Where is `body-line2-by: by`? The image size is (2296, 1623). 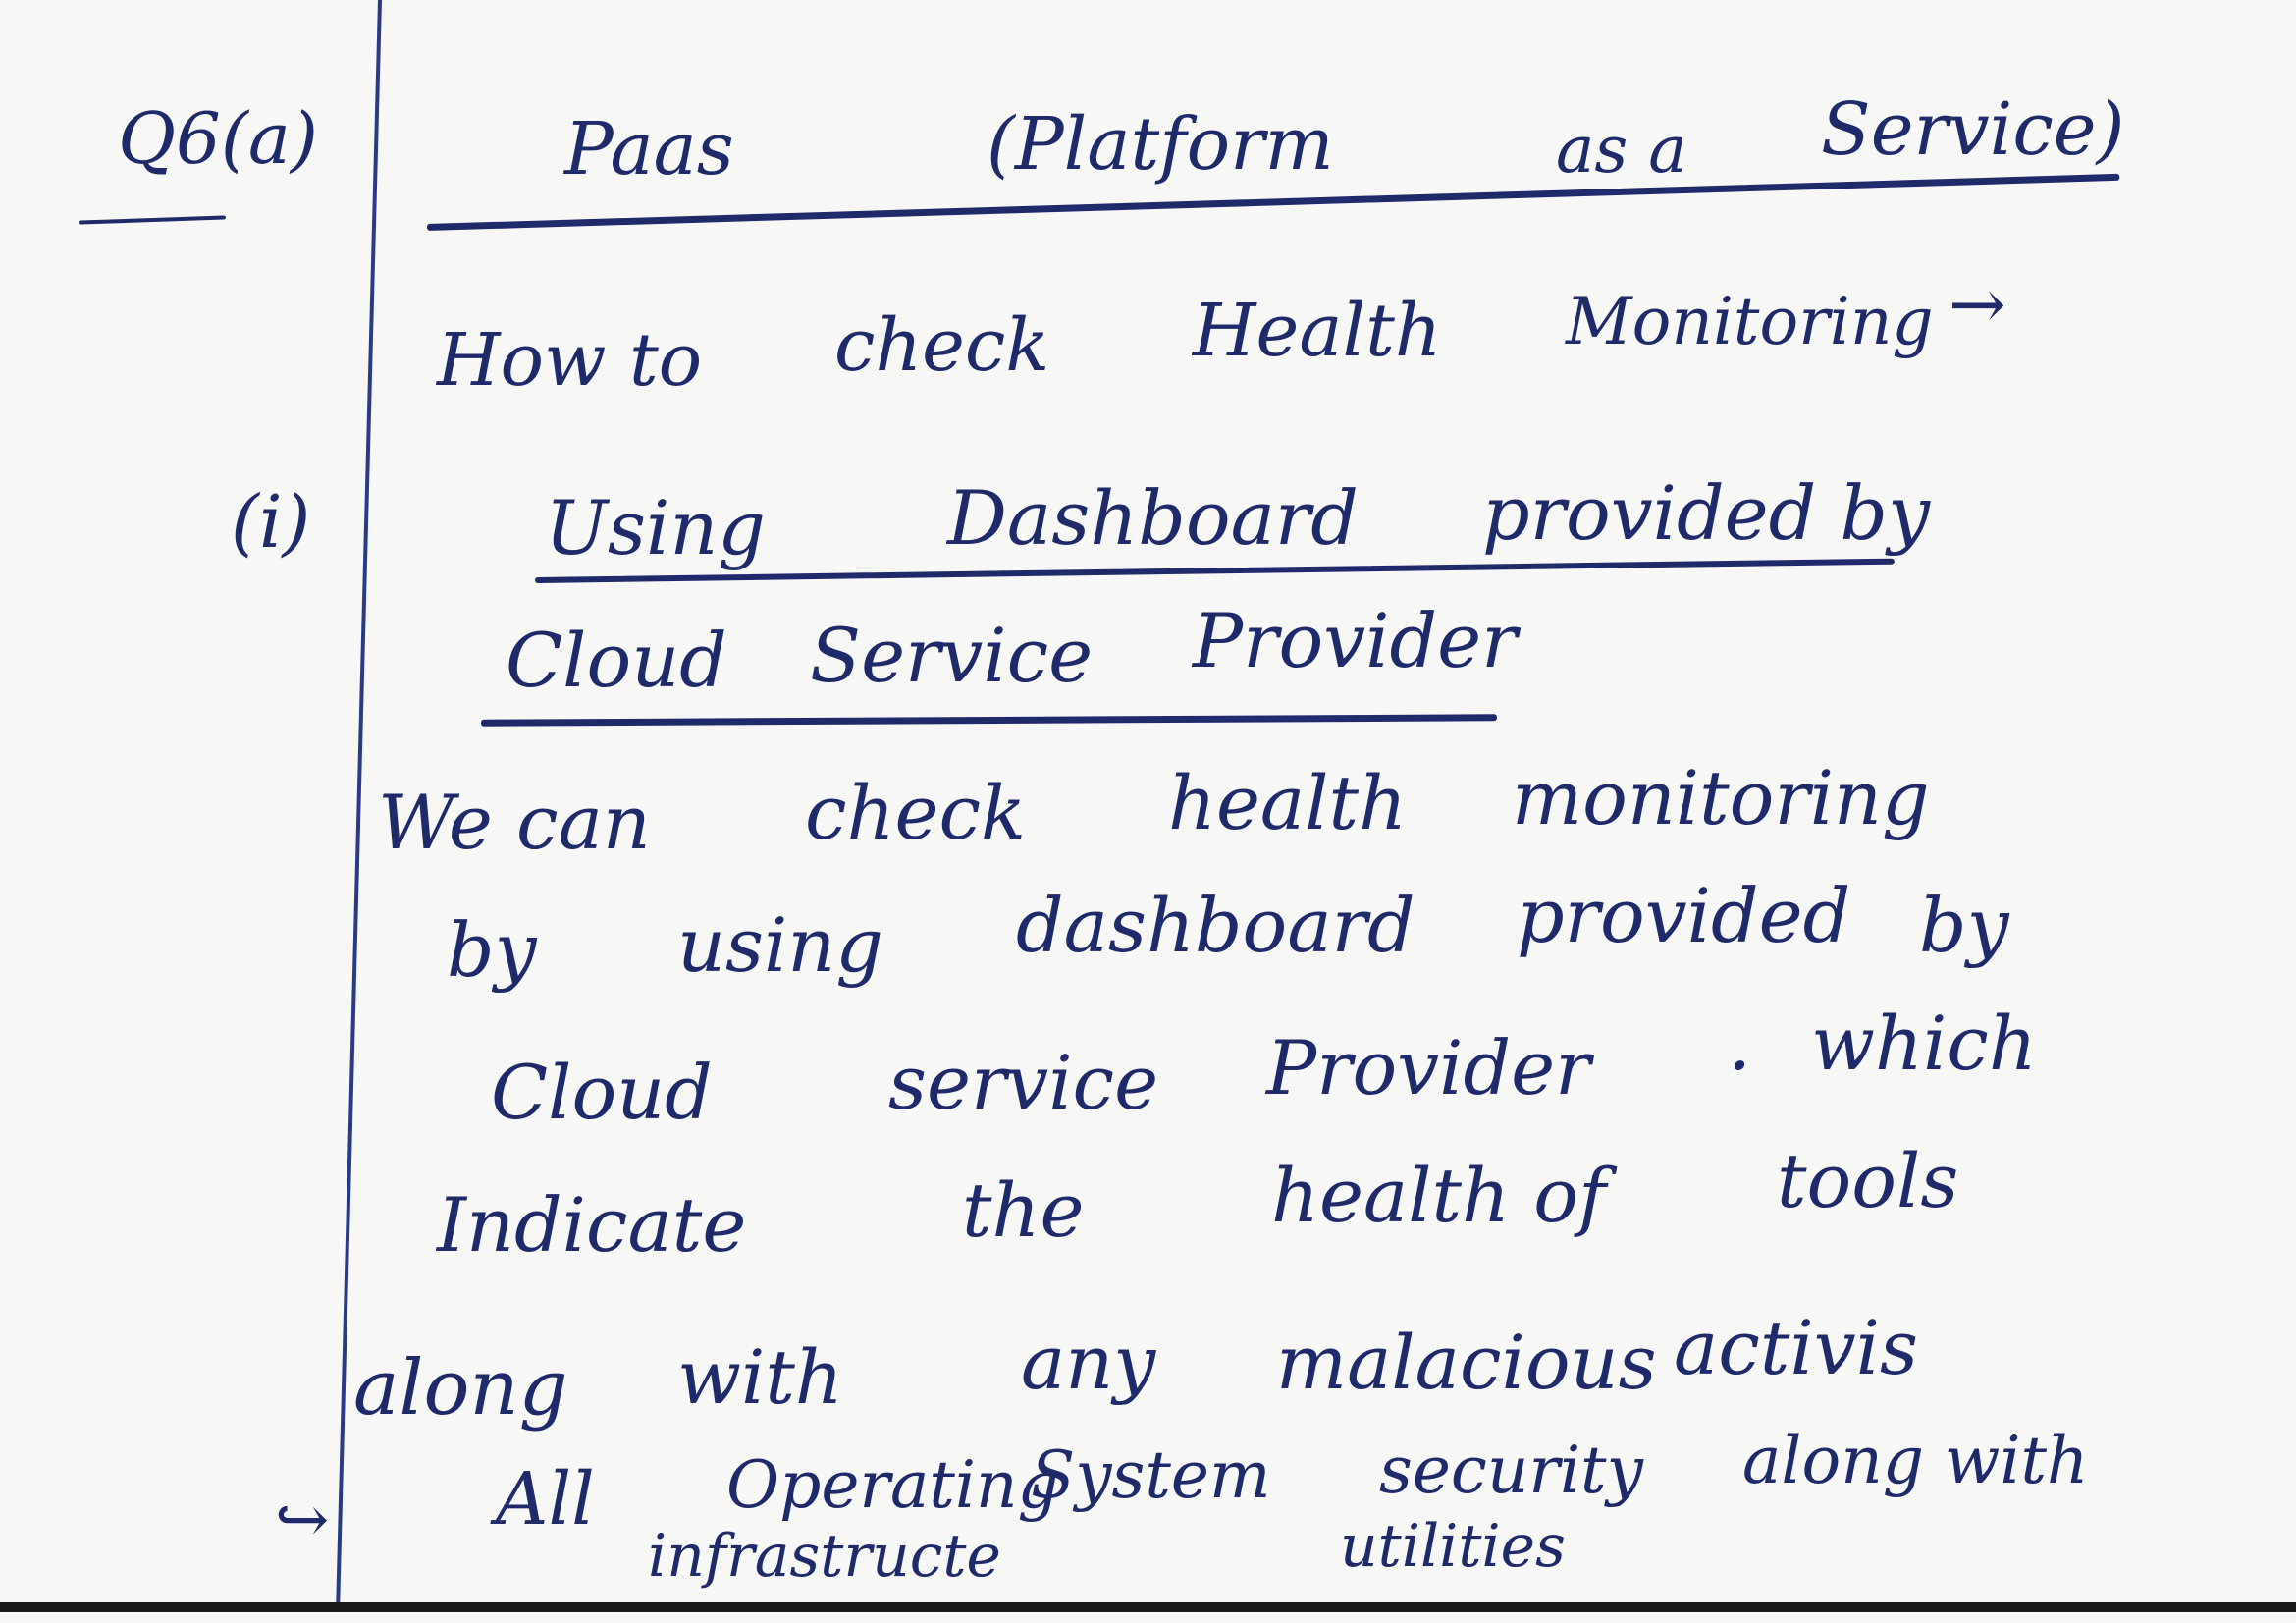 body-line2-by: by is located at coordinates (492, 950).